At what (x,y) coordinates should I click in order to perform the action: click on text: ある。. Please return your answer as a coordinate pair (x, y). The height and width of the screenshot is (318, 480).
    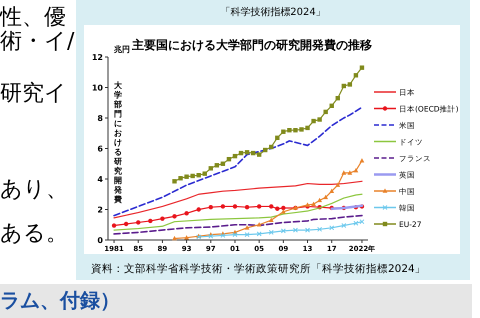
    Looking at the image, I should click on (34, 233).